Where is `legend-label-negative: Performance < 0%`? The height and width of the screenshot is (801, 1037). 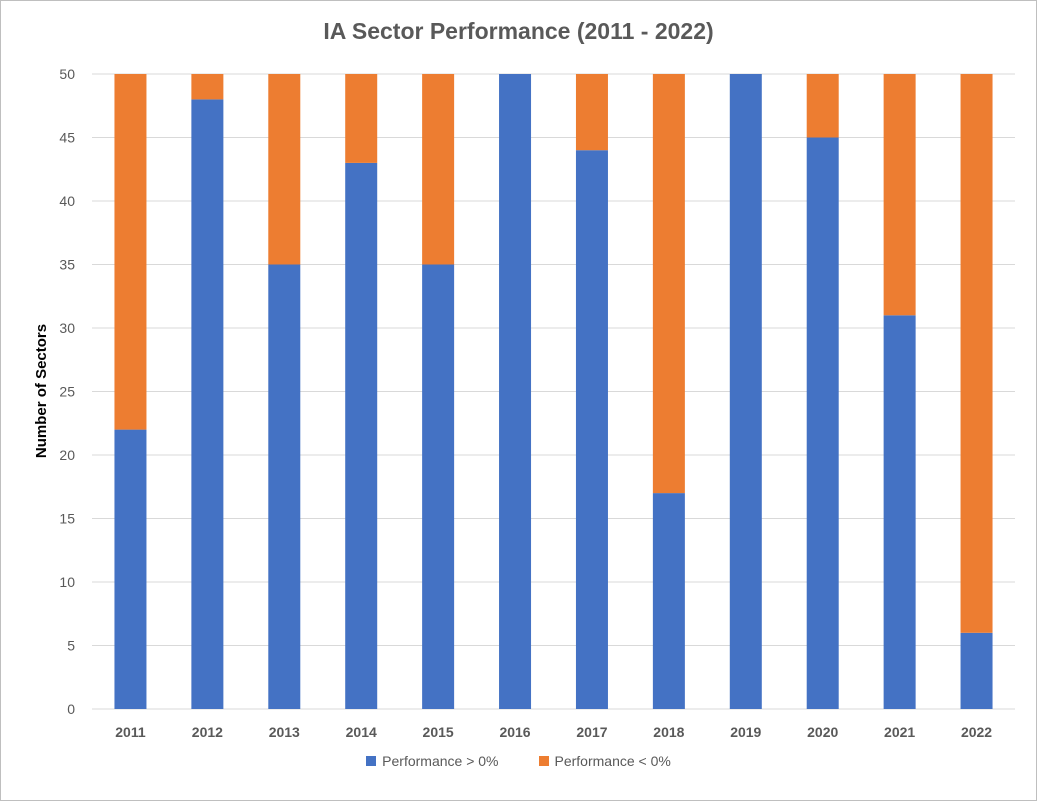 legend-label-negative: Performance < 0% is located at coordinates (612, 761).